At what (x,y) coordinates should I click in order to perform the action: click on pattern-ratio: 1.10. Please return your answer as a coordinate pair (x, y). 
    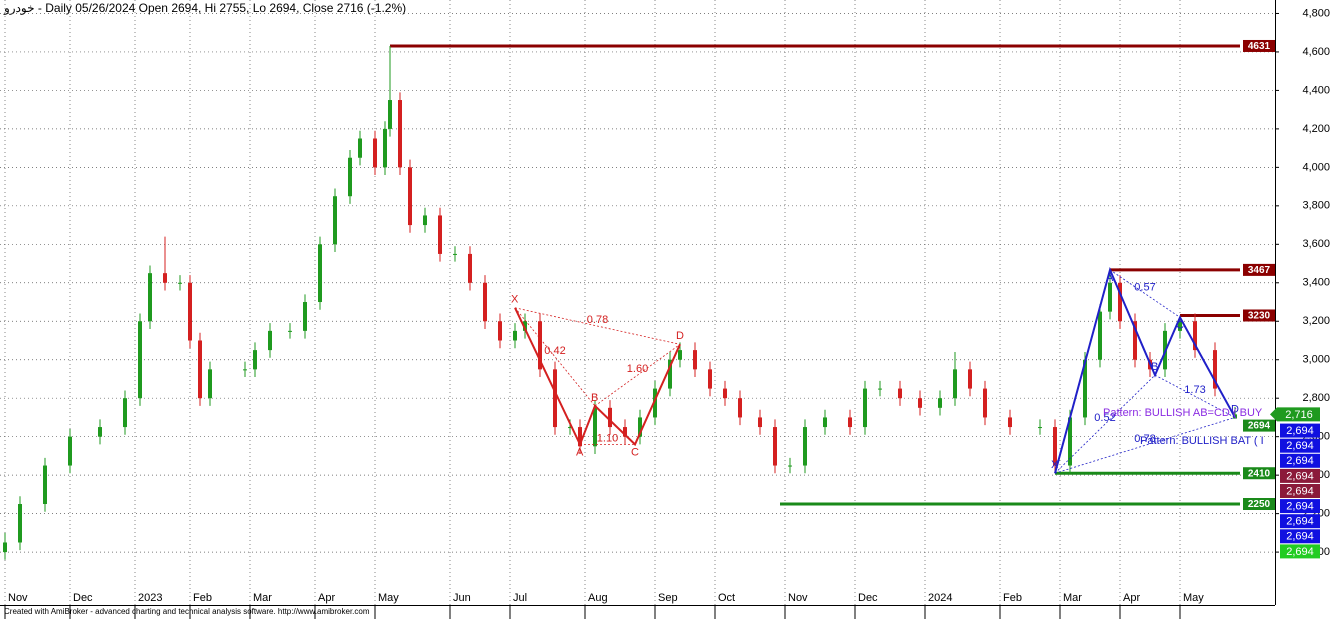
    Looking at the image, I should click on (607, 438).